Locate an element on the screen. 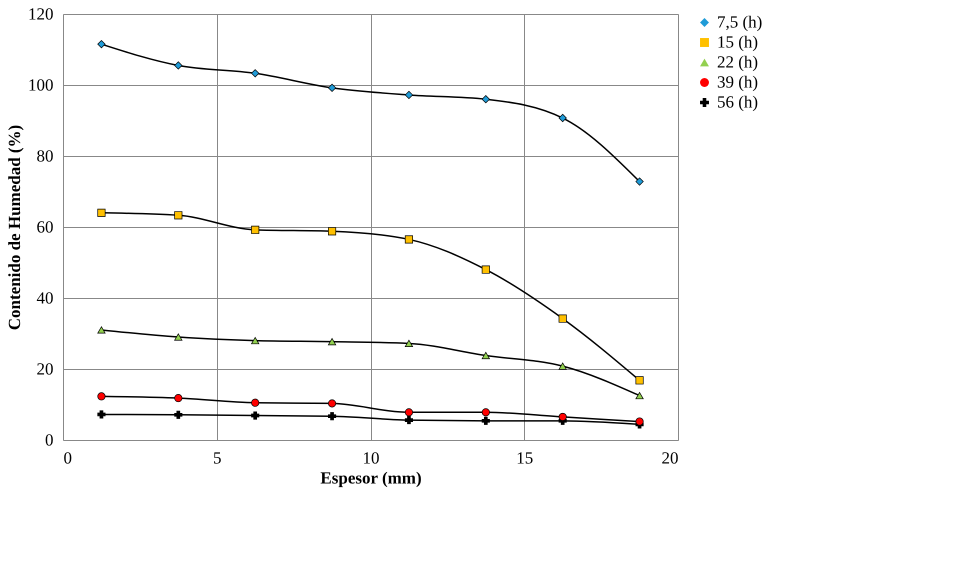 This screenshot has height=581, width=956. y-tick-label: 120 is located at coordinates (41, 14).